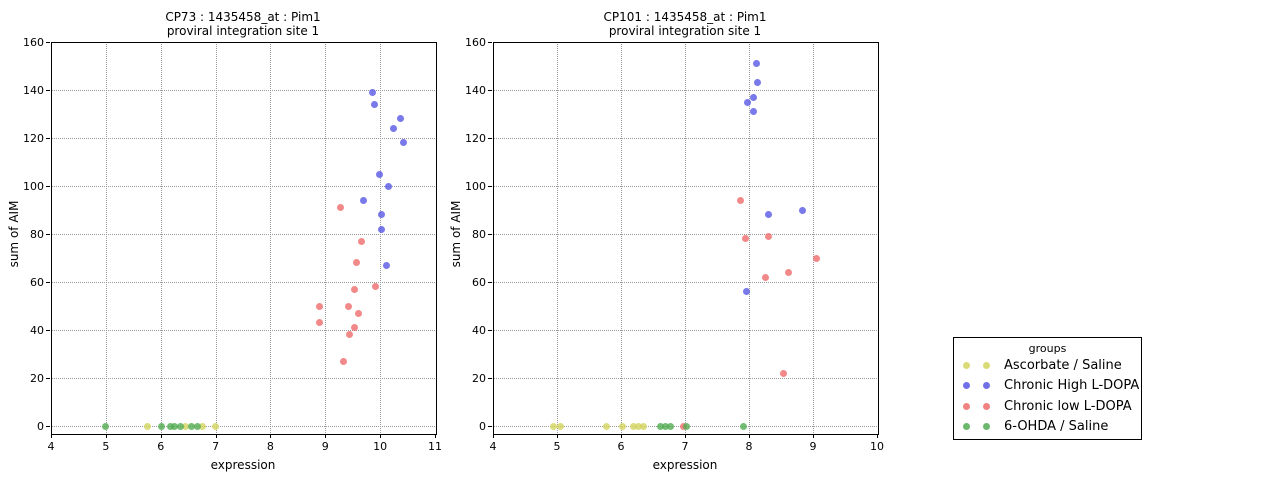 This screenshot has height=480, width=1280. What do you see at coordinates (1063, 365) in the screenshot?
I see `legend-label: Ascorbate / Saline` at bounding box center [1063, 365].